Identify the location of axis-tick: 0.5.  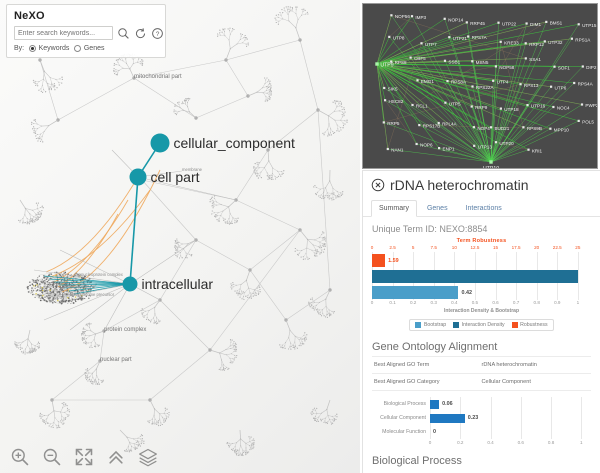
(475, 302).